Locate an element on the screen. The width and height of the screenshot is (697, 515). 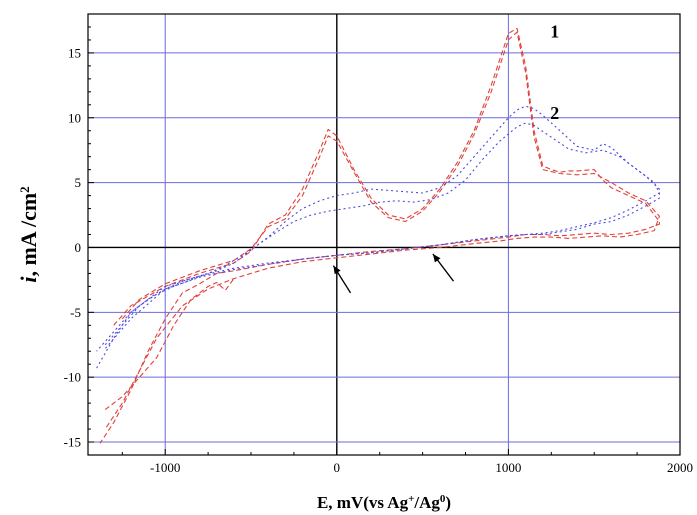
x-tick-label: 1000 is located at coordinates (508, 467).